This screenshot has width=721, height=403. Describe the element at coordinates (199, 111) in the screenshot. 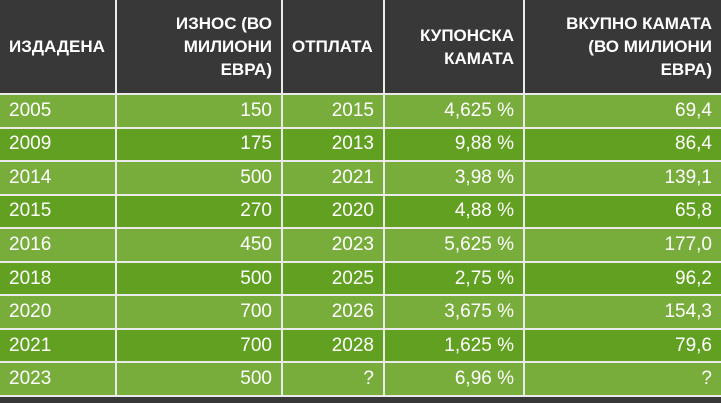

I see `table-cell-r1-c2: 150` at that location.